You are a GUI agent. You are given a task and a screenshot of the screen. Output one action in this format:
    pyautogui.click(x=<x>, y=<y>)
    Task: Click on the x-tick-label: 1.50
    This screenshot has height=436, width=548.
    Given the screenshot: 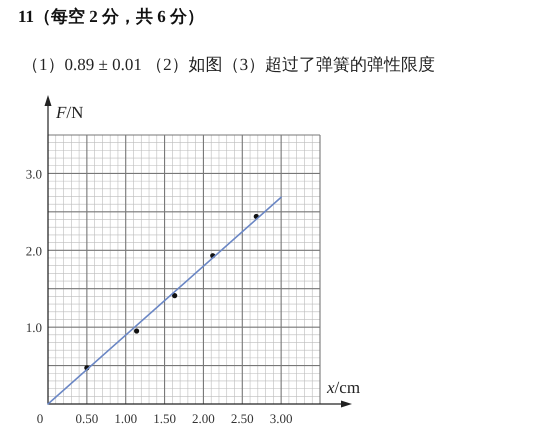 What is the action you would take?
    pyautogui.click(x=164, y=418)
    